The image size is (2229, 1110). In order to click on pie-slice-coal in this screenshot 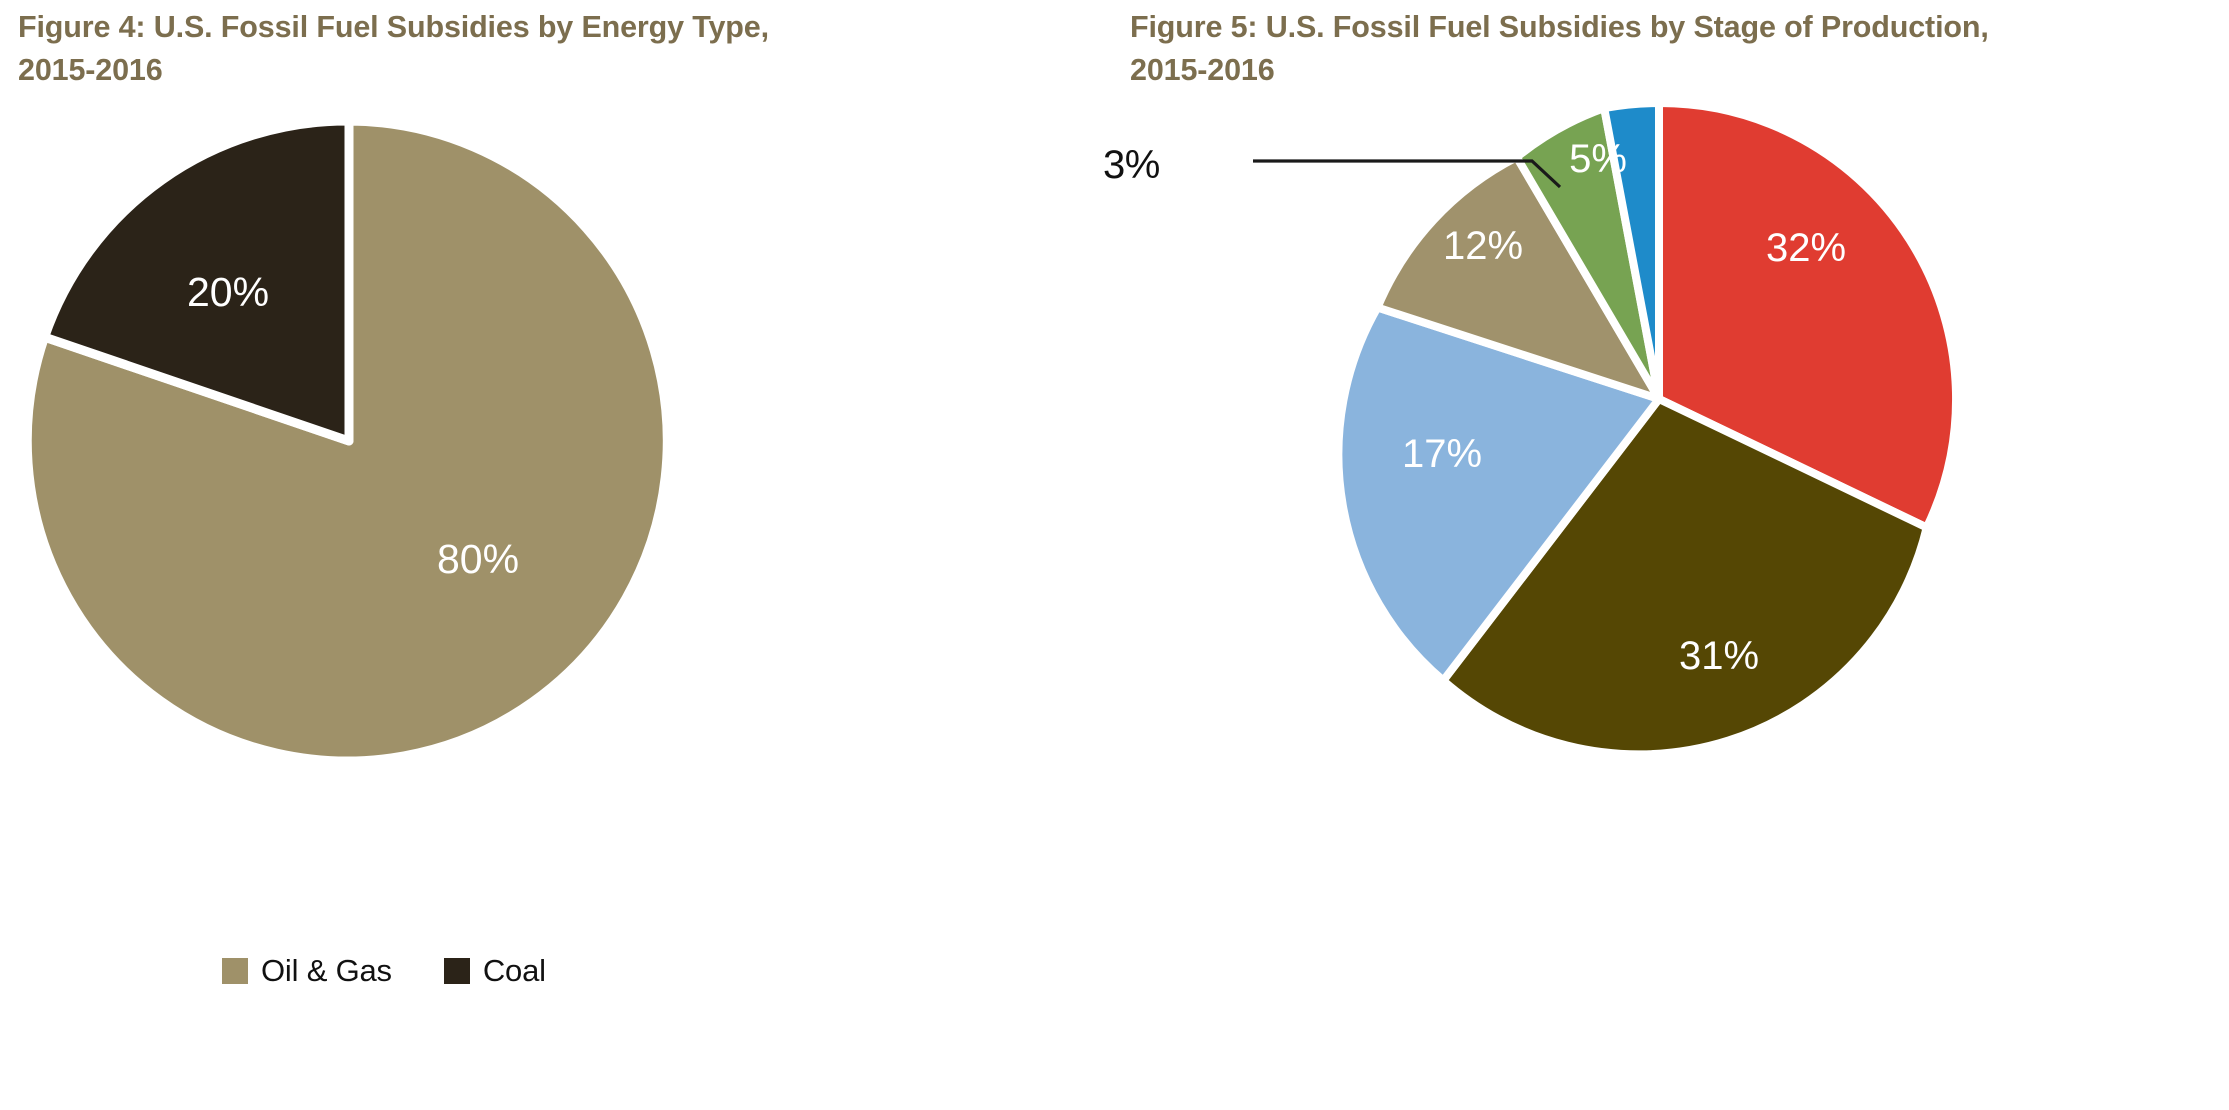, I will do `click(197, 281)`.